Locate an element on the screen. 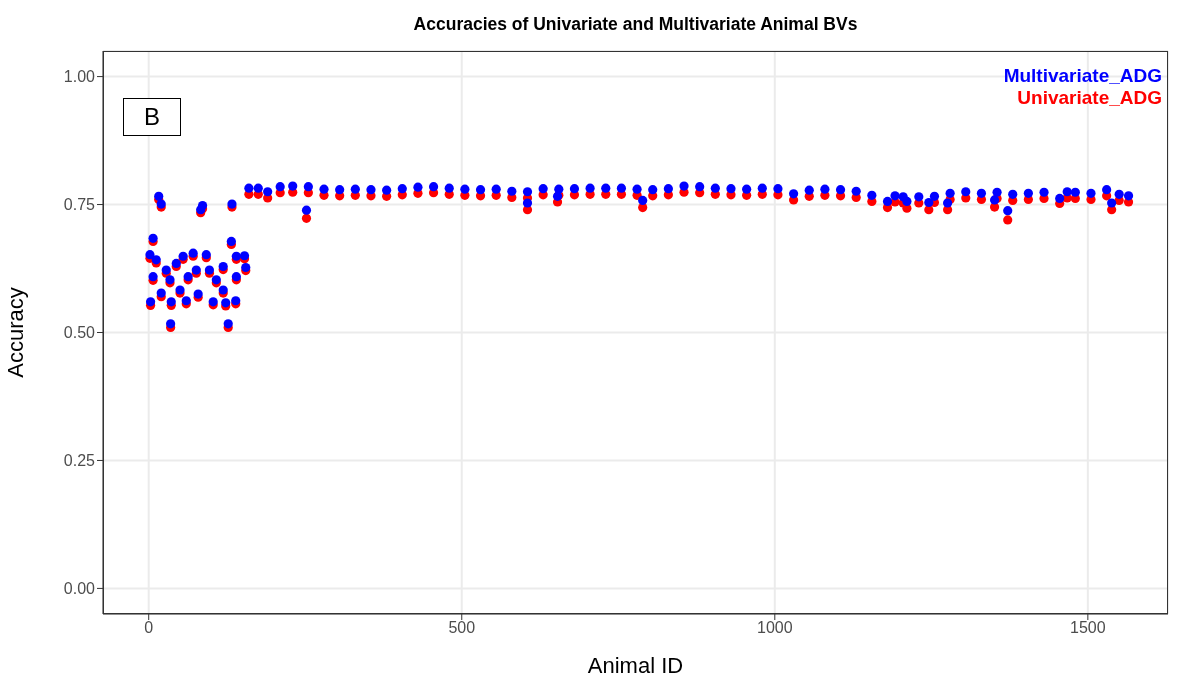 This screenshot has width=1188, height=683. x-tick-label: 1500 is located at coordinates (1088, 628).